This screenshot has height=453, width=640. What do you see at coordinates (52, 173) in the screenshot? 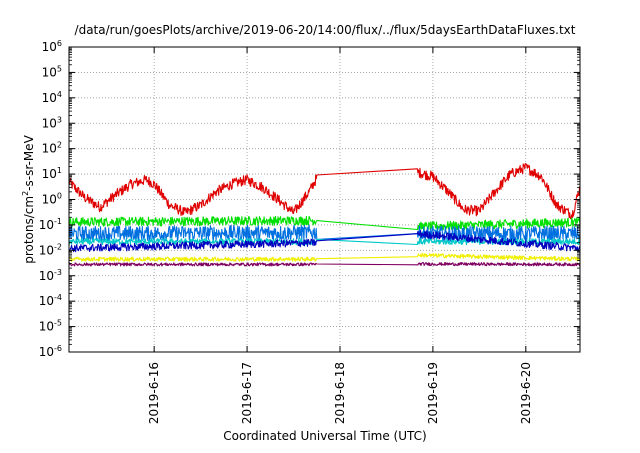
I see `y-tick-label: 10¹` at bounding box center [52, 173].